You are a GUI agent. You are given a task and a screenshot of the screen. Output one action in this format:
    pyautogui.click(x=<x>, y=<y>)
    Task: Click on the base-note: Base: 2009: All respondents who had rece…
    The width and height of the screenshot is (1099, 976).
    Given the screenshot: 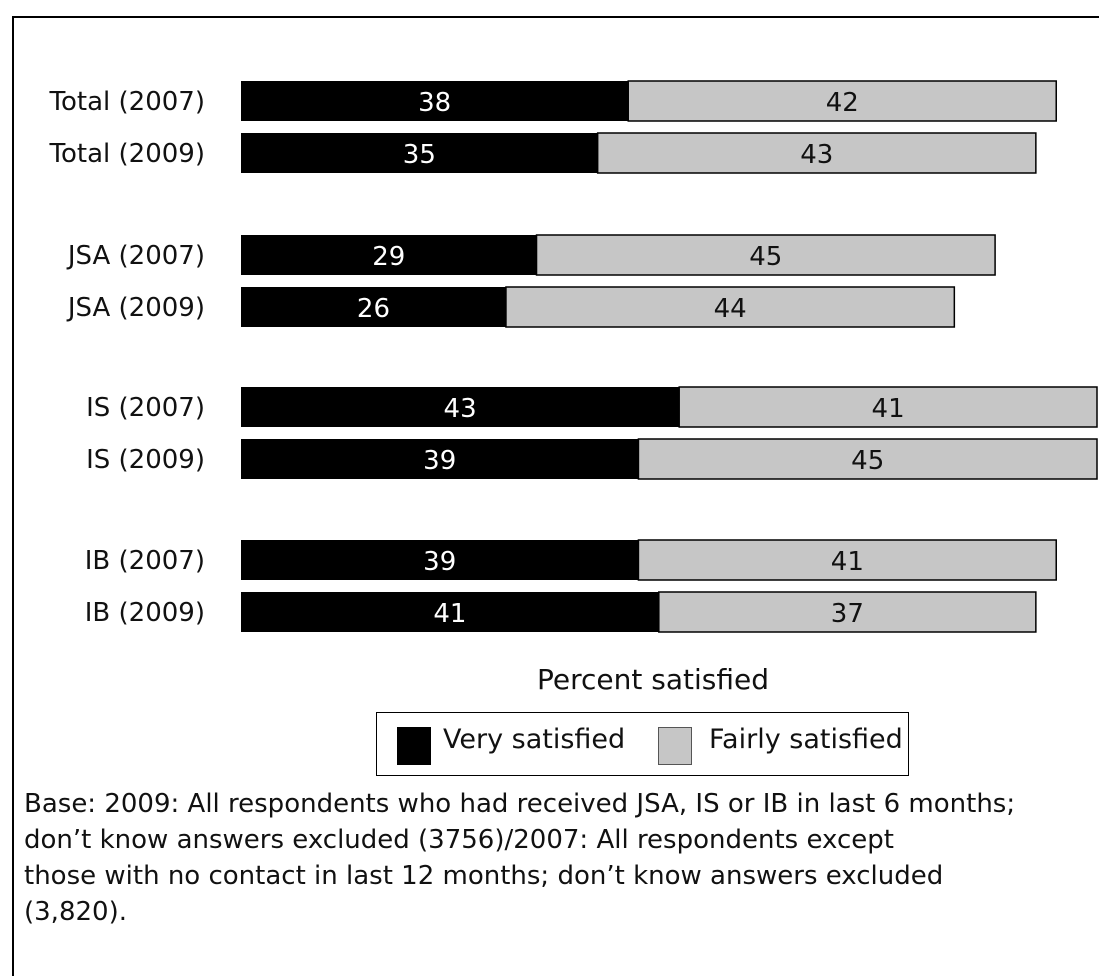 What is the action you would take?
    pyautogui.click(x=559, y=858)
    